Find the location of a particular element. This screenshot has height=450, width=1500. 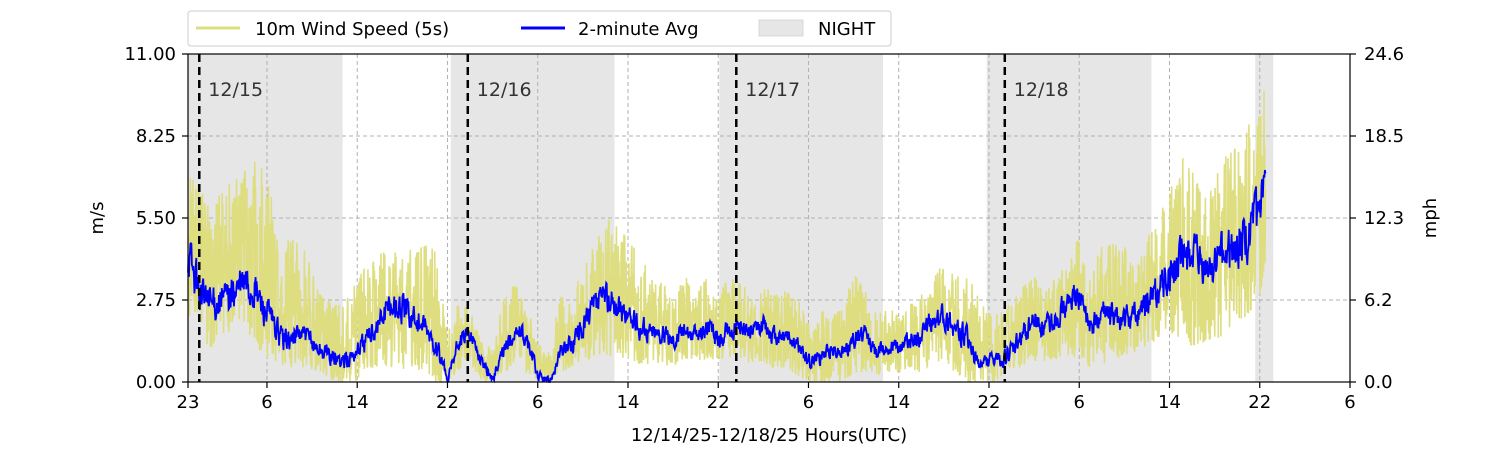

y-right-tick-label: 18.5 is located at coordinates (1384, 136).